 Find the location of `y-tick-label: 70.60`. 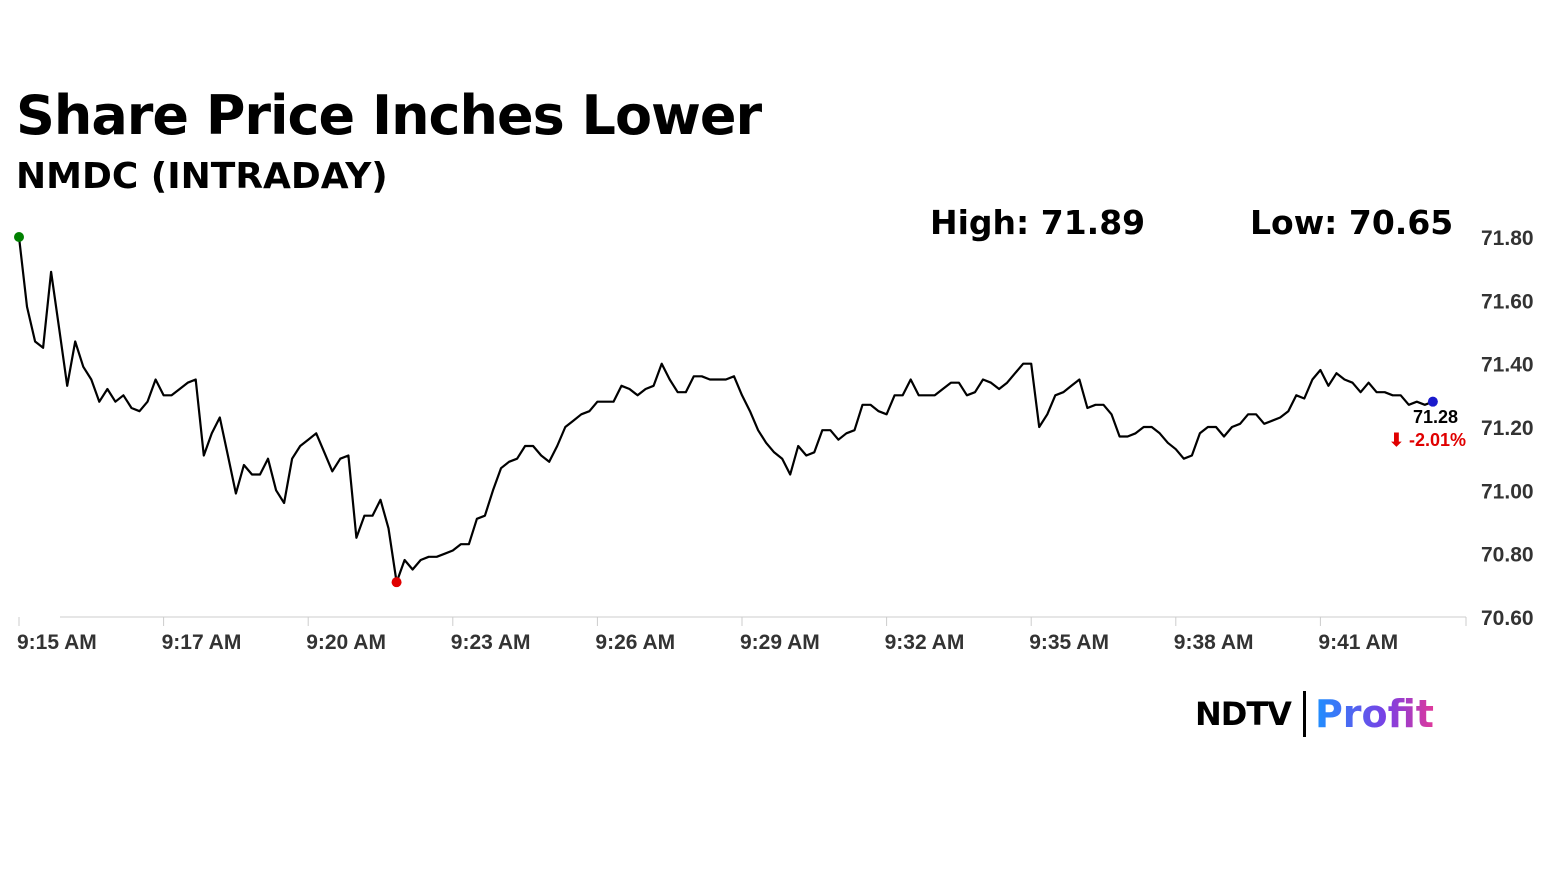

y-tick-label: 70.60 is located at coordinates (1507, 618).